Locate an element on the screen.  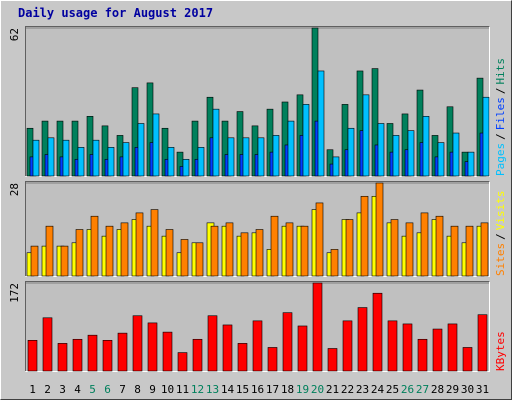
x-tick-label: 13 is located at coordinates (212, 389).